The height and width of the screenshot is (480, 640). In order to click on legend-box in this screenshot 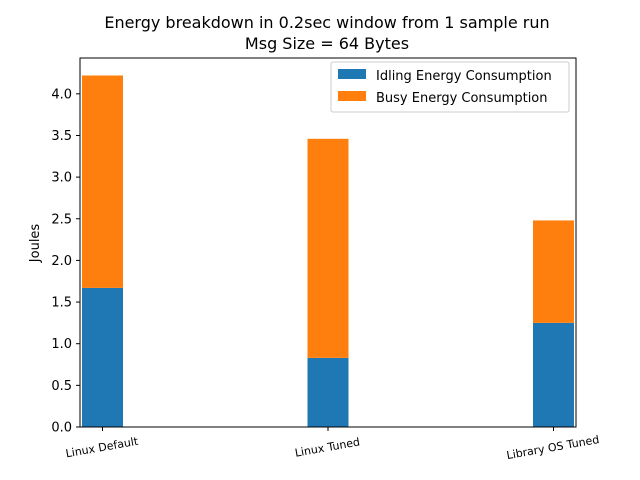, I will do `click(450, 87)`.